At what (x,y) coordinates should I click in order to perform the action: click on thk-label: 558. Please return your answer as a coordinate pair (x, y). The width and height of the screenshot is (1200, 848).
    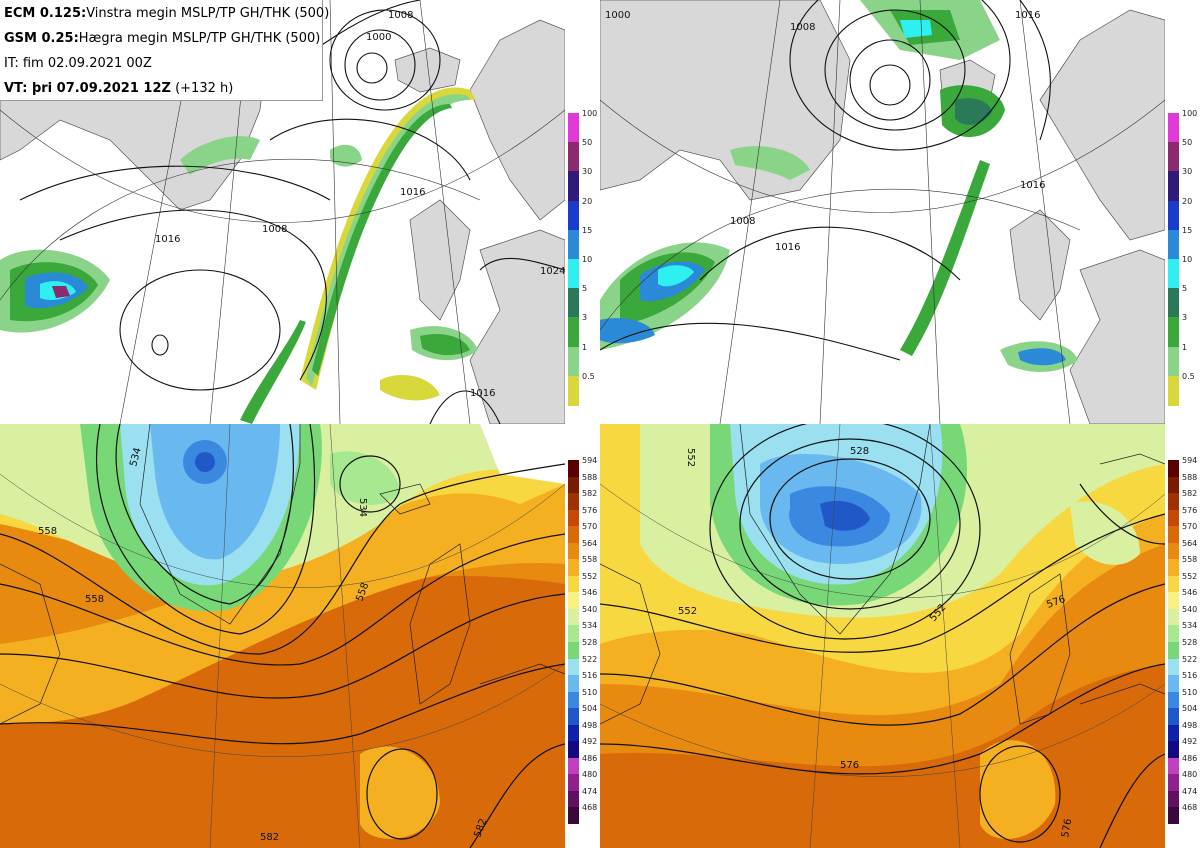
    Looking at the image, I should click on (47, 531).